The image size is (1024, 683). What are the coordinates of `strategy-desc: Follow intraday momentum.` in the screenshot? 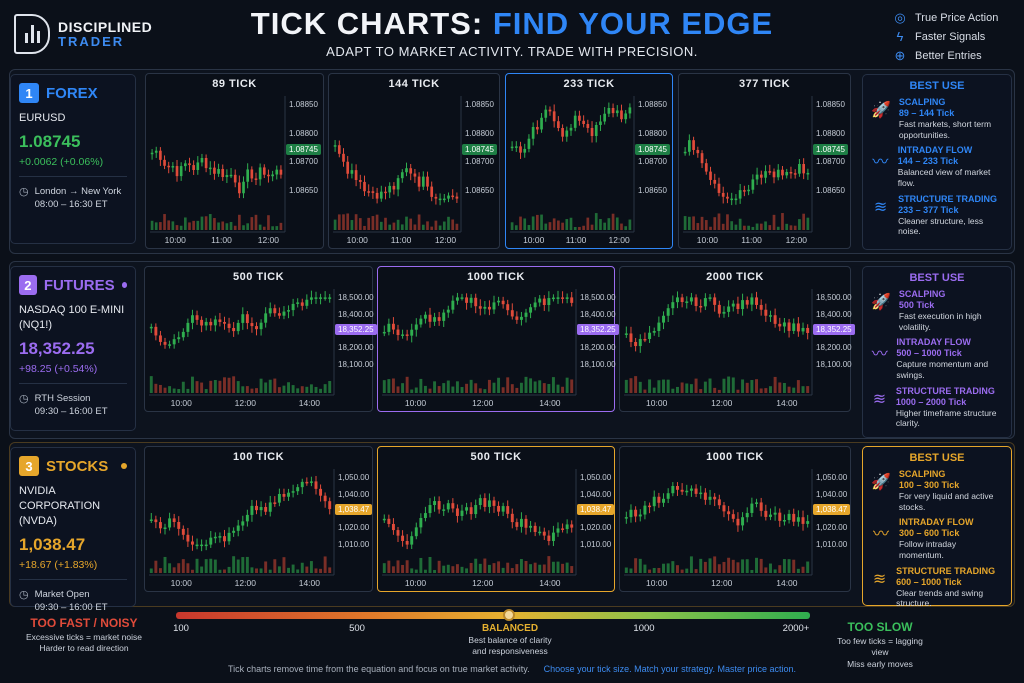 It's located at (927, 549).